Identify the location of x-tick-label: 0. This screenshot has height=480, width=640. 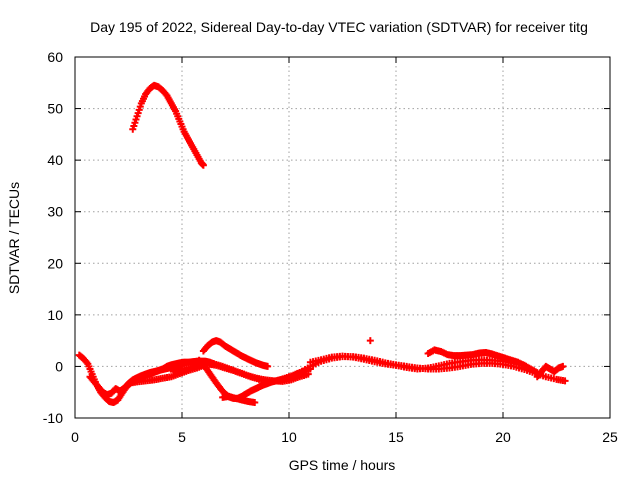
(75, 437).